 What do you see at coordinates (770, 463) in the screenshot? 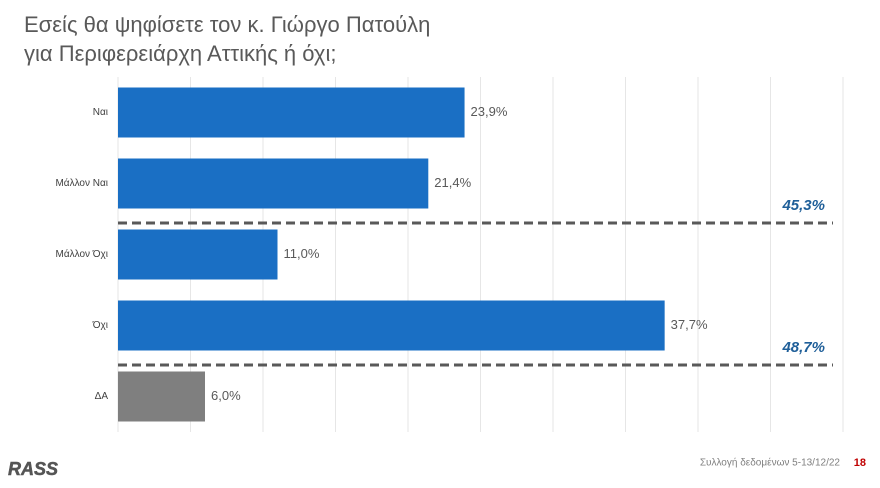
I see `footer-note: Συλλογή δεδομένων 5-13/12/22` at bounding box center [770, 463].